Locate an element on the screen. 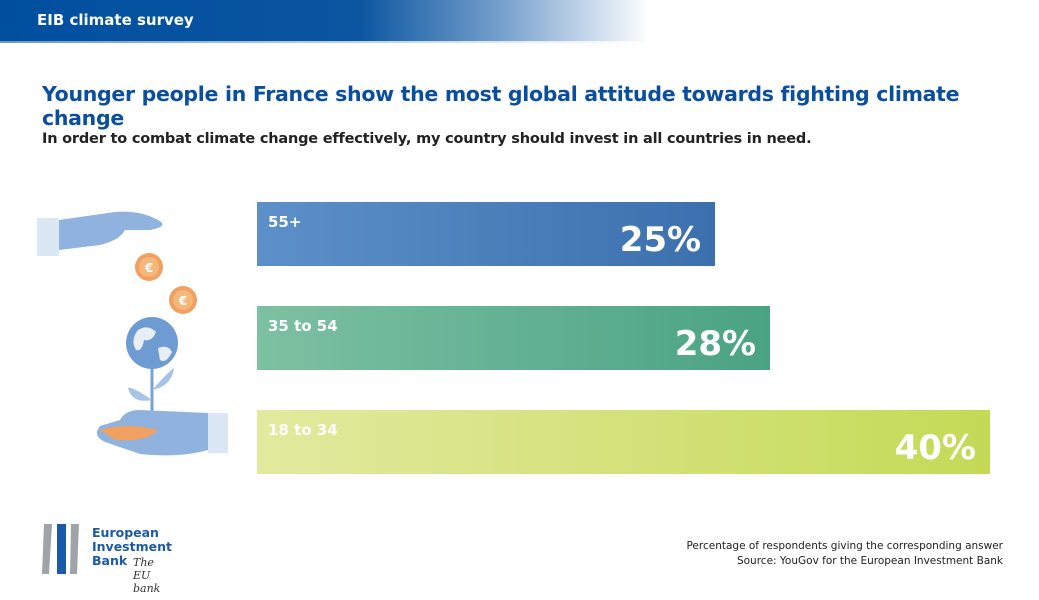 This screenshot has width=1039, height=600. climate-investment-illustration: € € is located at coordinates (132, 333).